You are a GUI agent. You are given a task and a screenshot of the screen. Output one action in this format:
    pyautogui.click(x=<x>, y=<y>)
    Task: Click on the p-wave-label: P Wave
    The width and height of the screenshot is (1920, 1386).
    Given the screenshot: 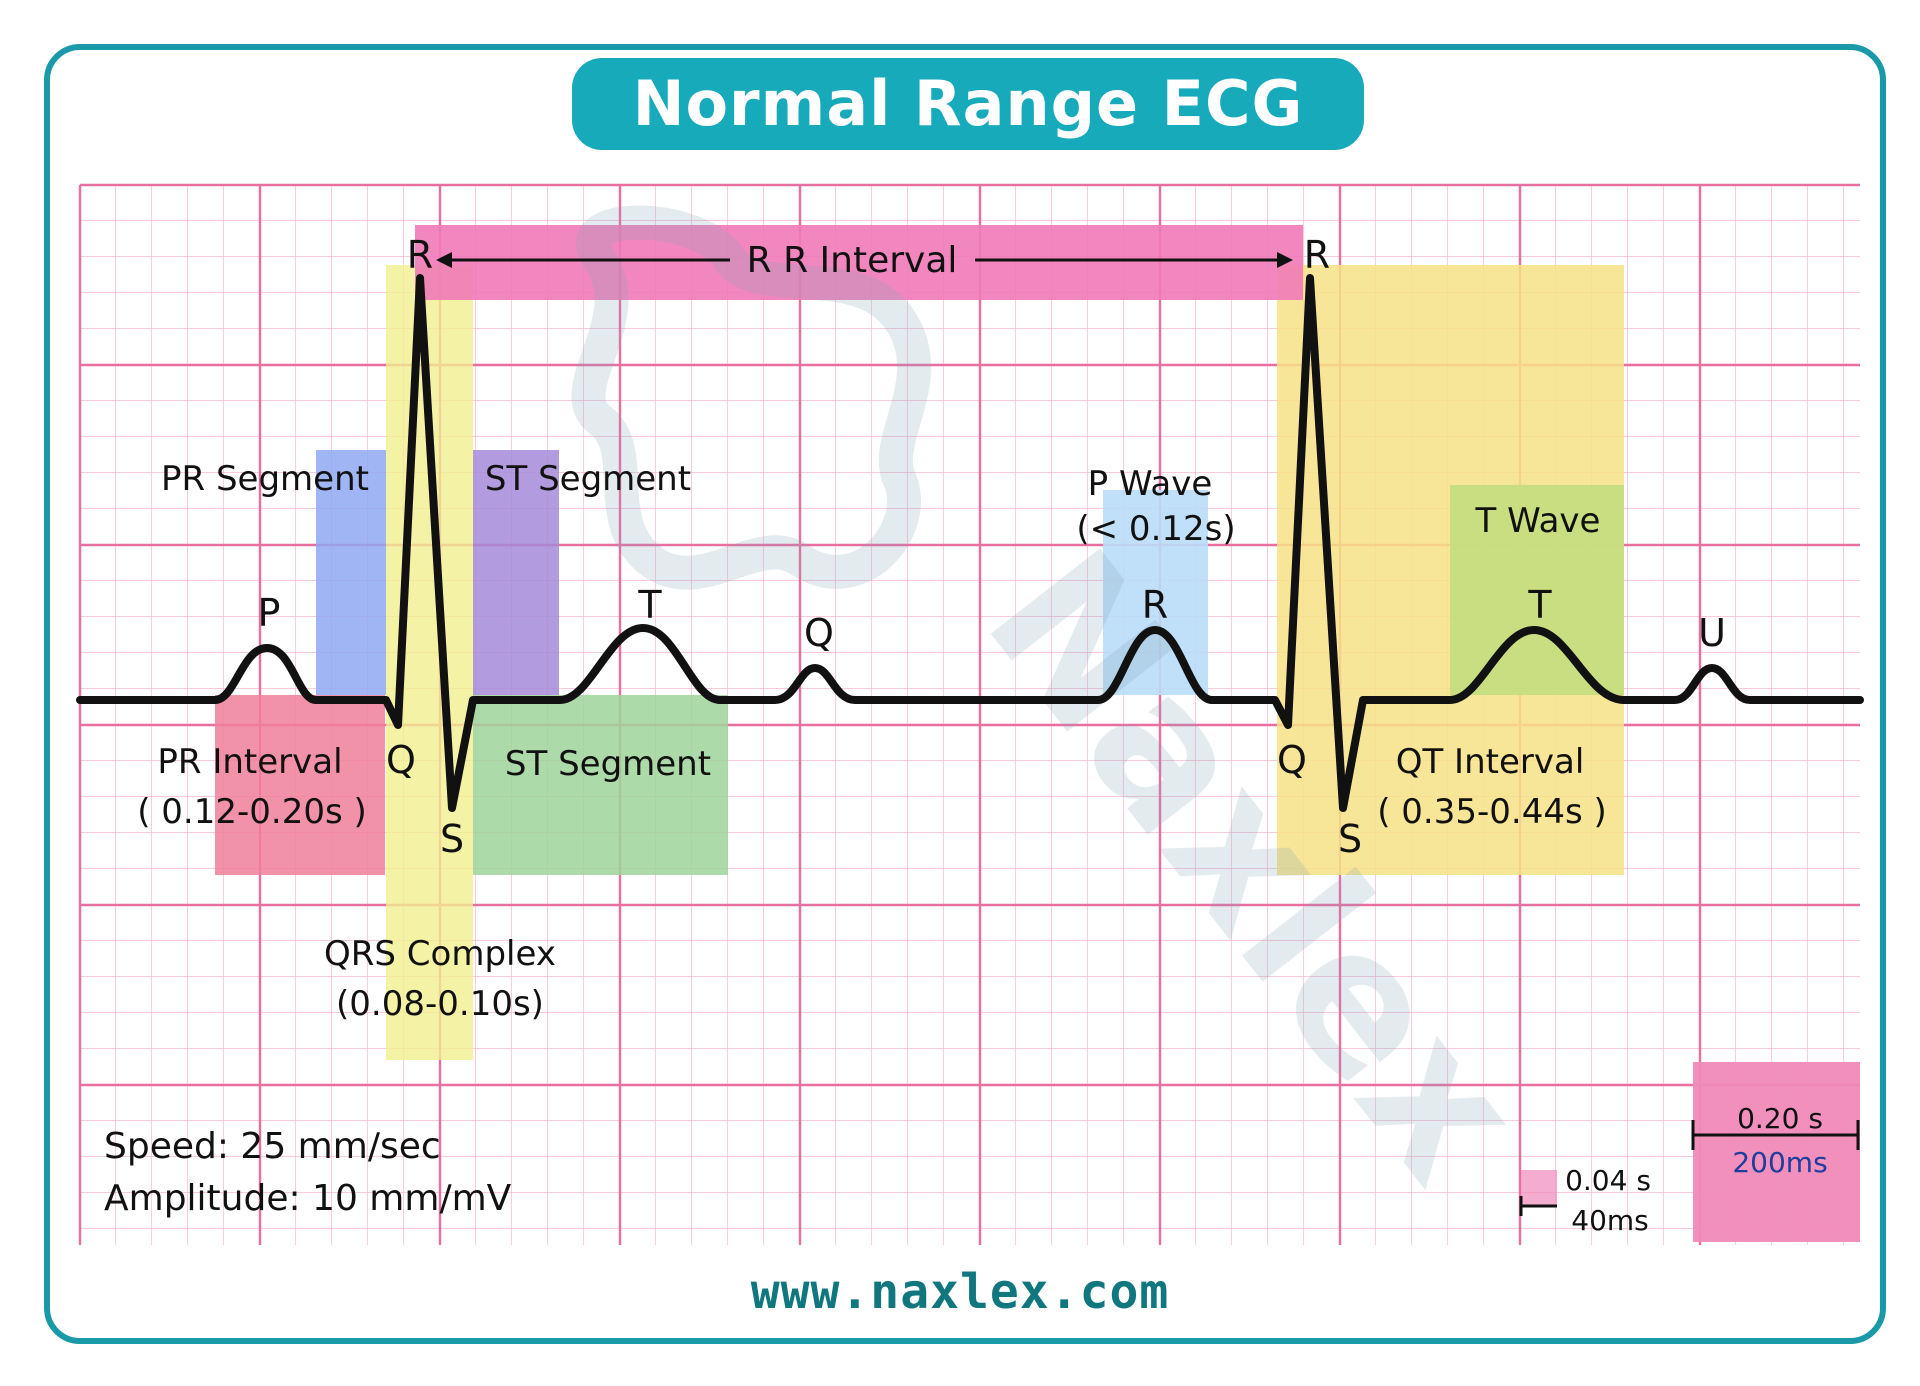 What is the action you would take?
    pyautogui.click(x=1150, y=484)
    